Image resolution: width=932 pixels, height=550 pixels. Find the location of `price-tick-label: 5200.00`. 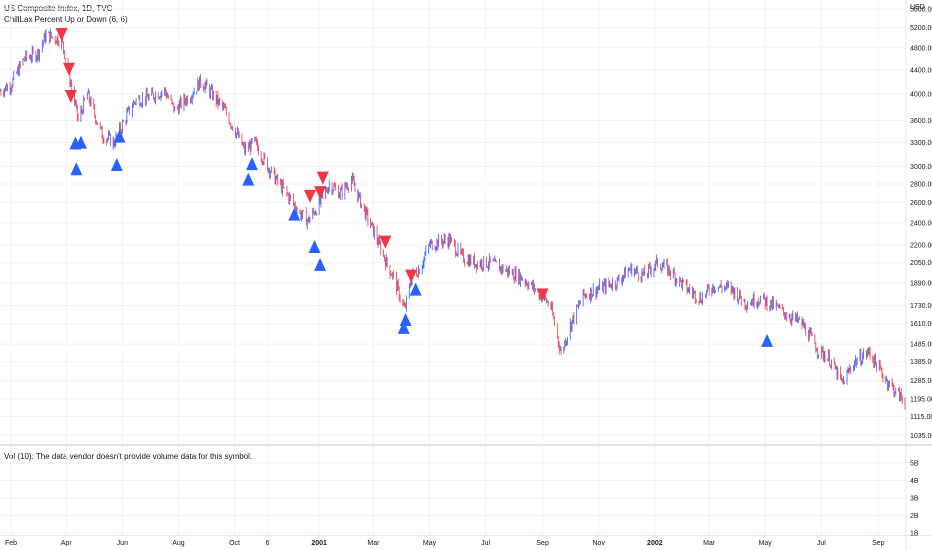

price-tick-label: 5200.00 is located at coordinates (921, 28).